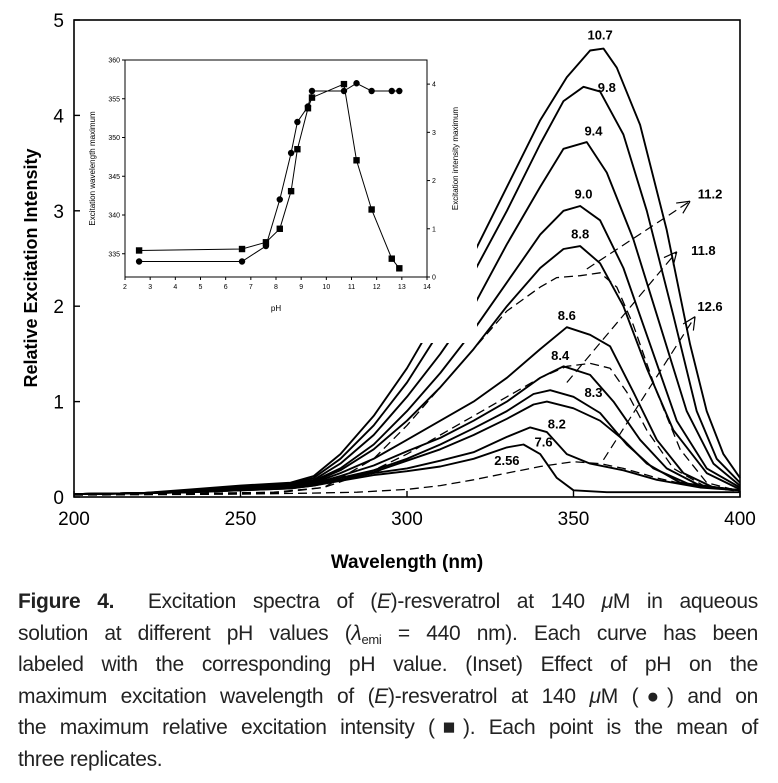 The image size is (778, 783). I want to click on inset-y-left-tick-label: 355, so click(114, 99).